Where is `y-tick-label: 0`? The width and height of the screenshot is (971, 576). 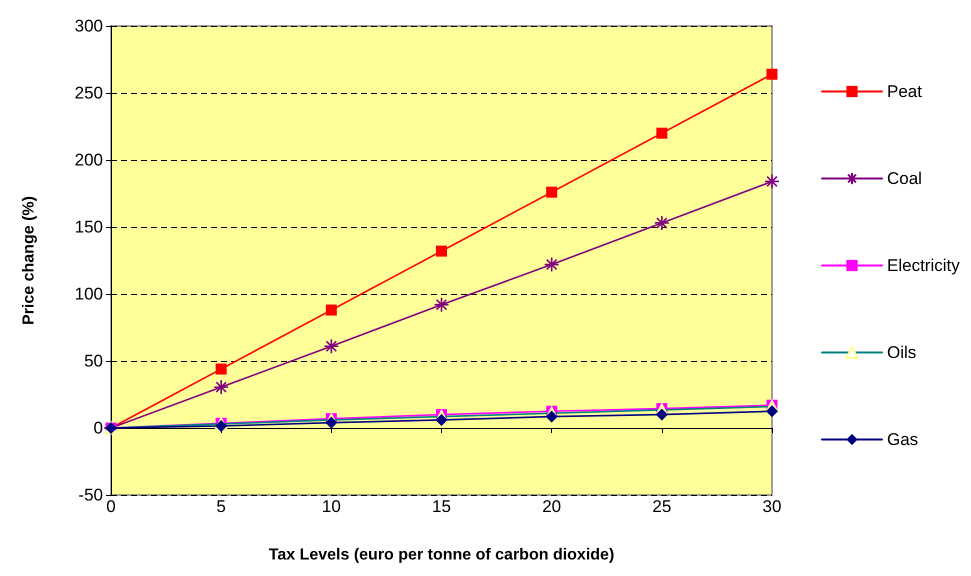
y-tick-label: 0 is located at coordinates (98, 428).